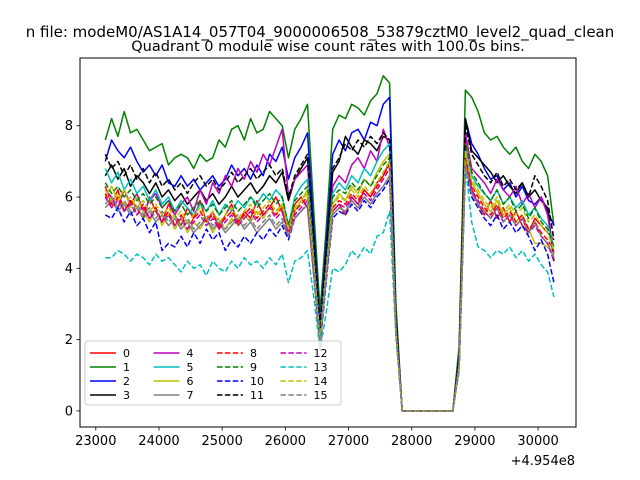 The height and width of the screenshot is (480, 640). Describe the element at coordinates (411, 441) in the screenshot. I see `x-tick-label: 28000` at that location.